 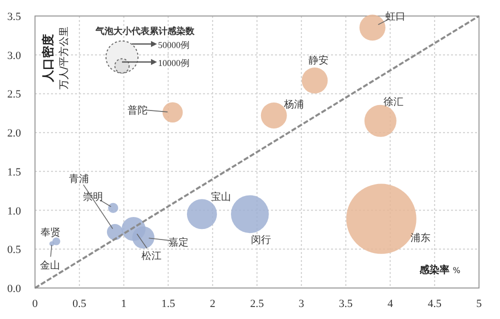 I want to click on y-tick-label: 2.5, so click(x=14, y=94).